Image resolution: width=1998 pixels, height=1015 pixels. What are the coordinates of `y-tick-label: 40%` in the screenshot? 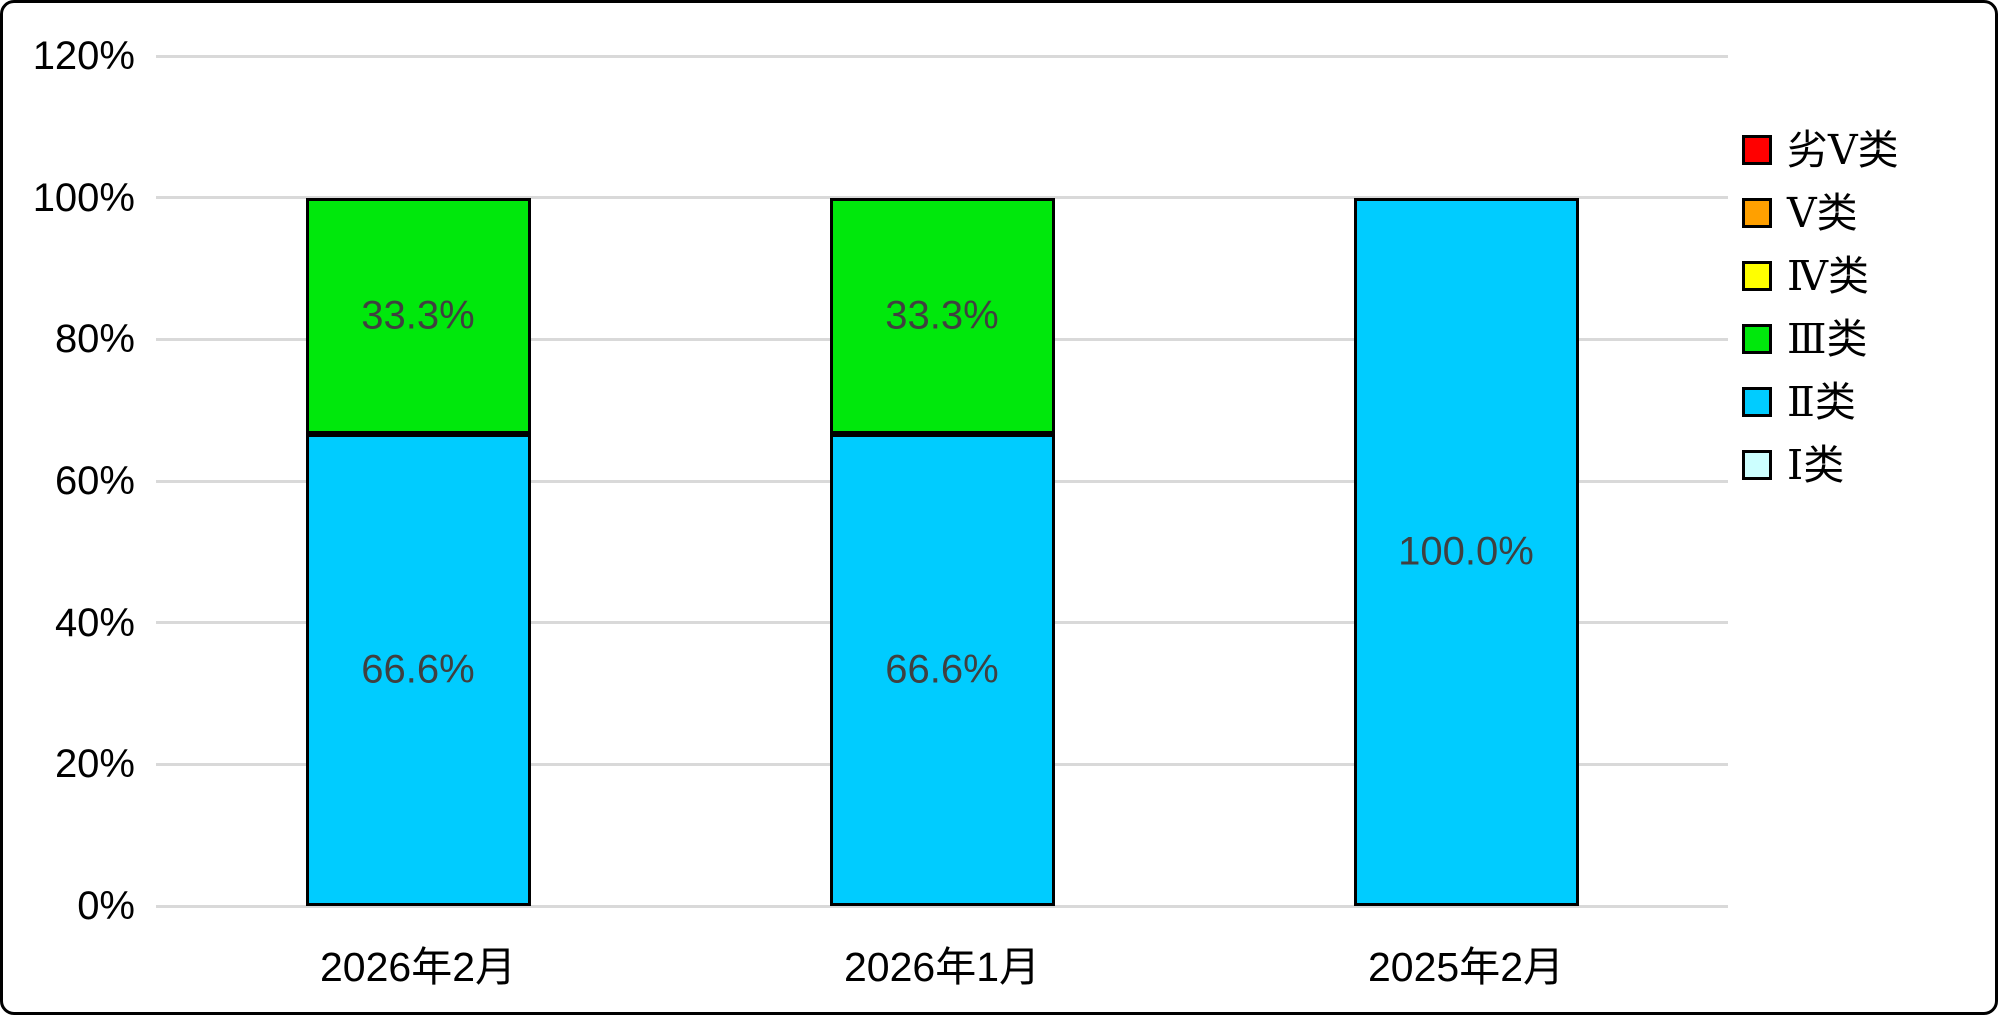 It's located at (94, 622).